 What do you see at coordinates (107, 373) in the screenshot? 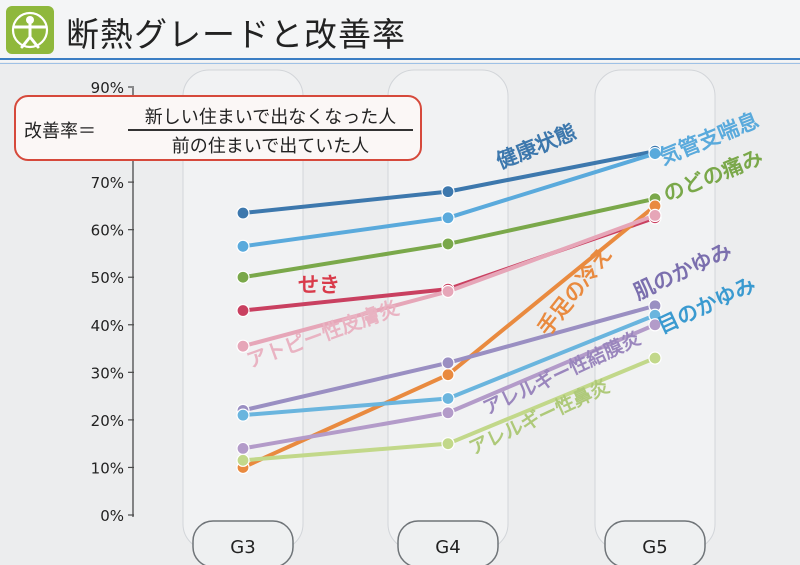
I see `y-tick-label: 30%` at bounding box center [107, 373].